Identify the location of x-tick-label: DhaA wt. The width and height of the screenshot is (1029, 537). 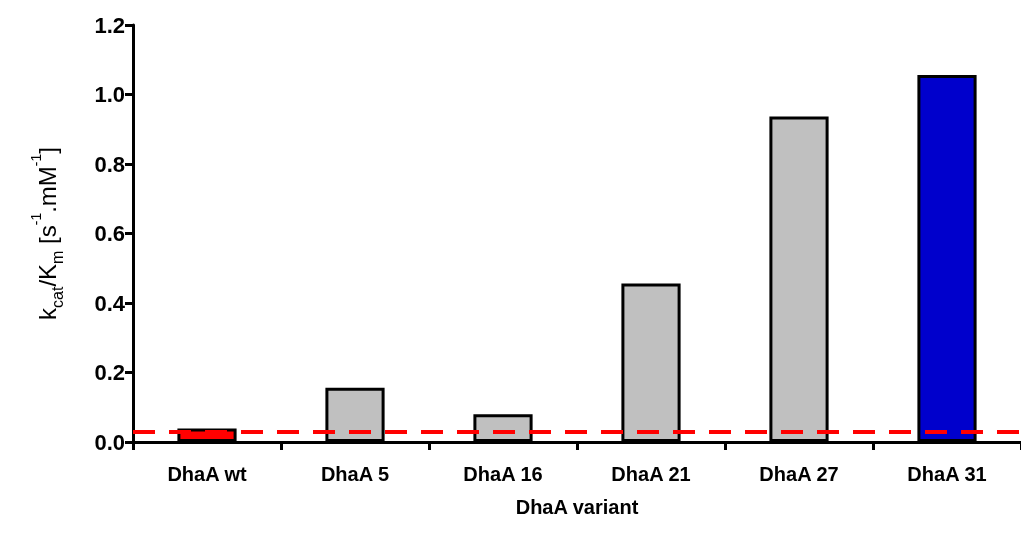
(207, 474).